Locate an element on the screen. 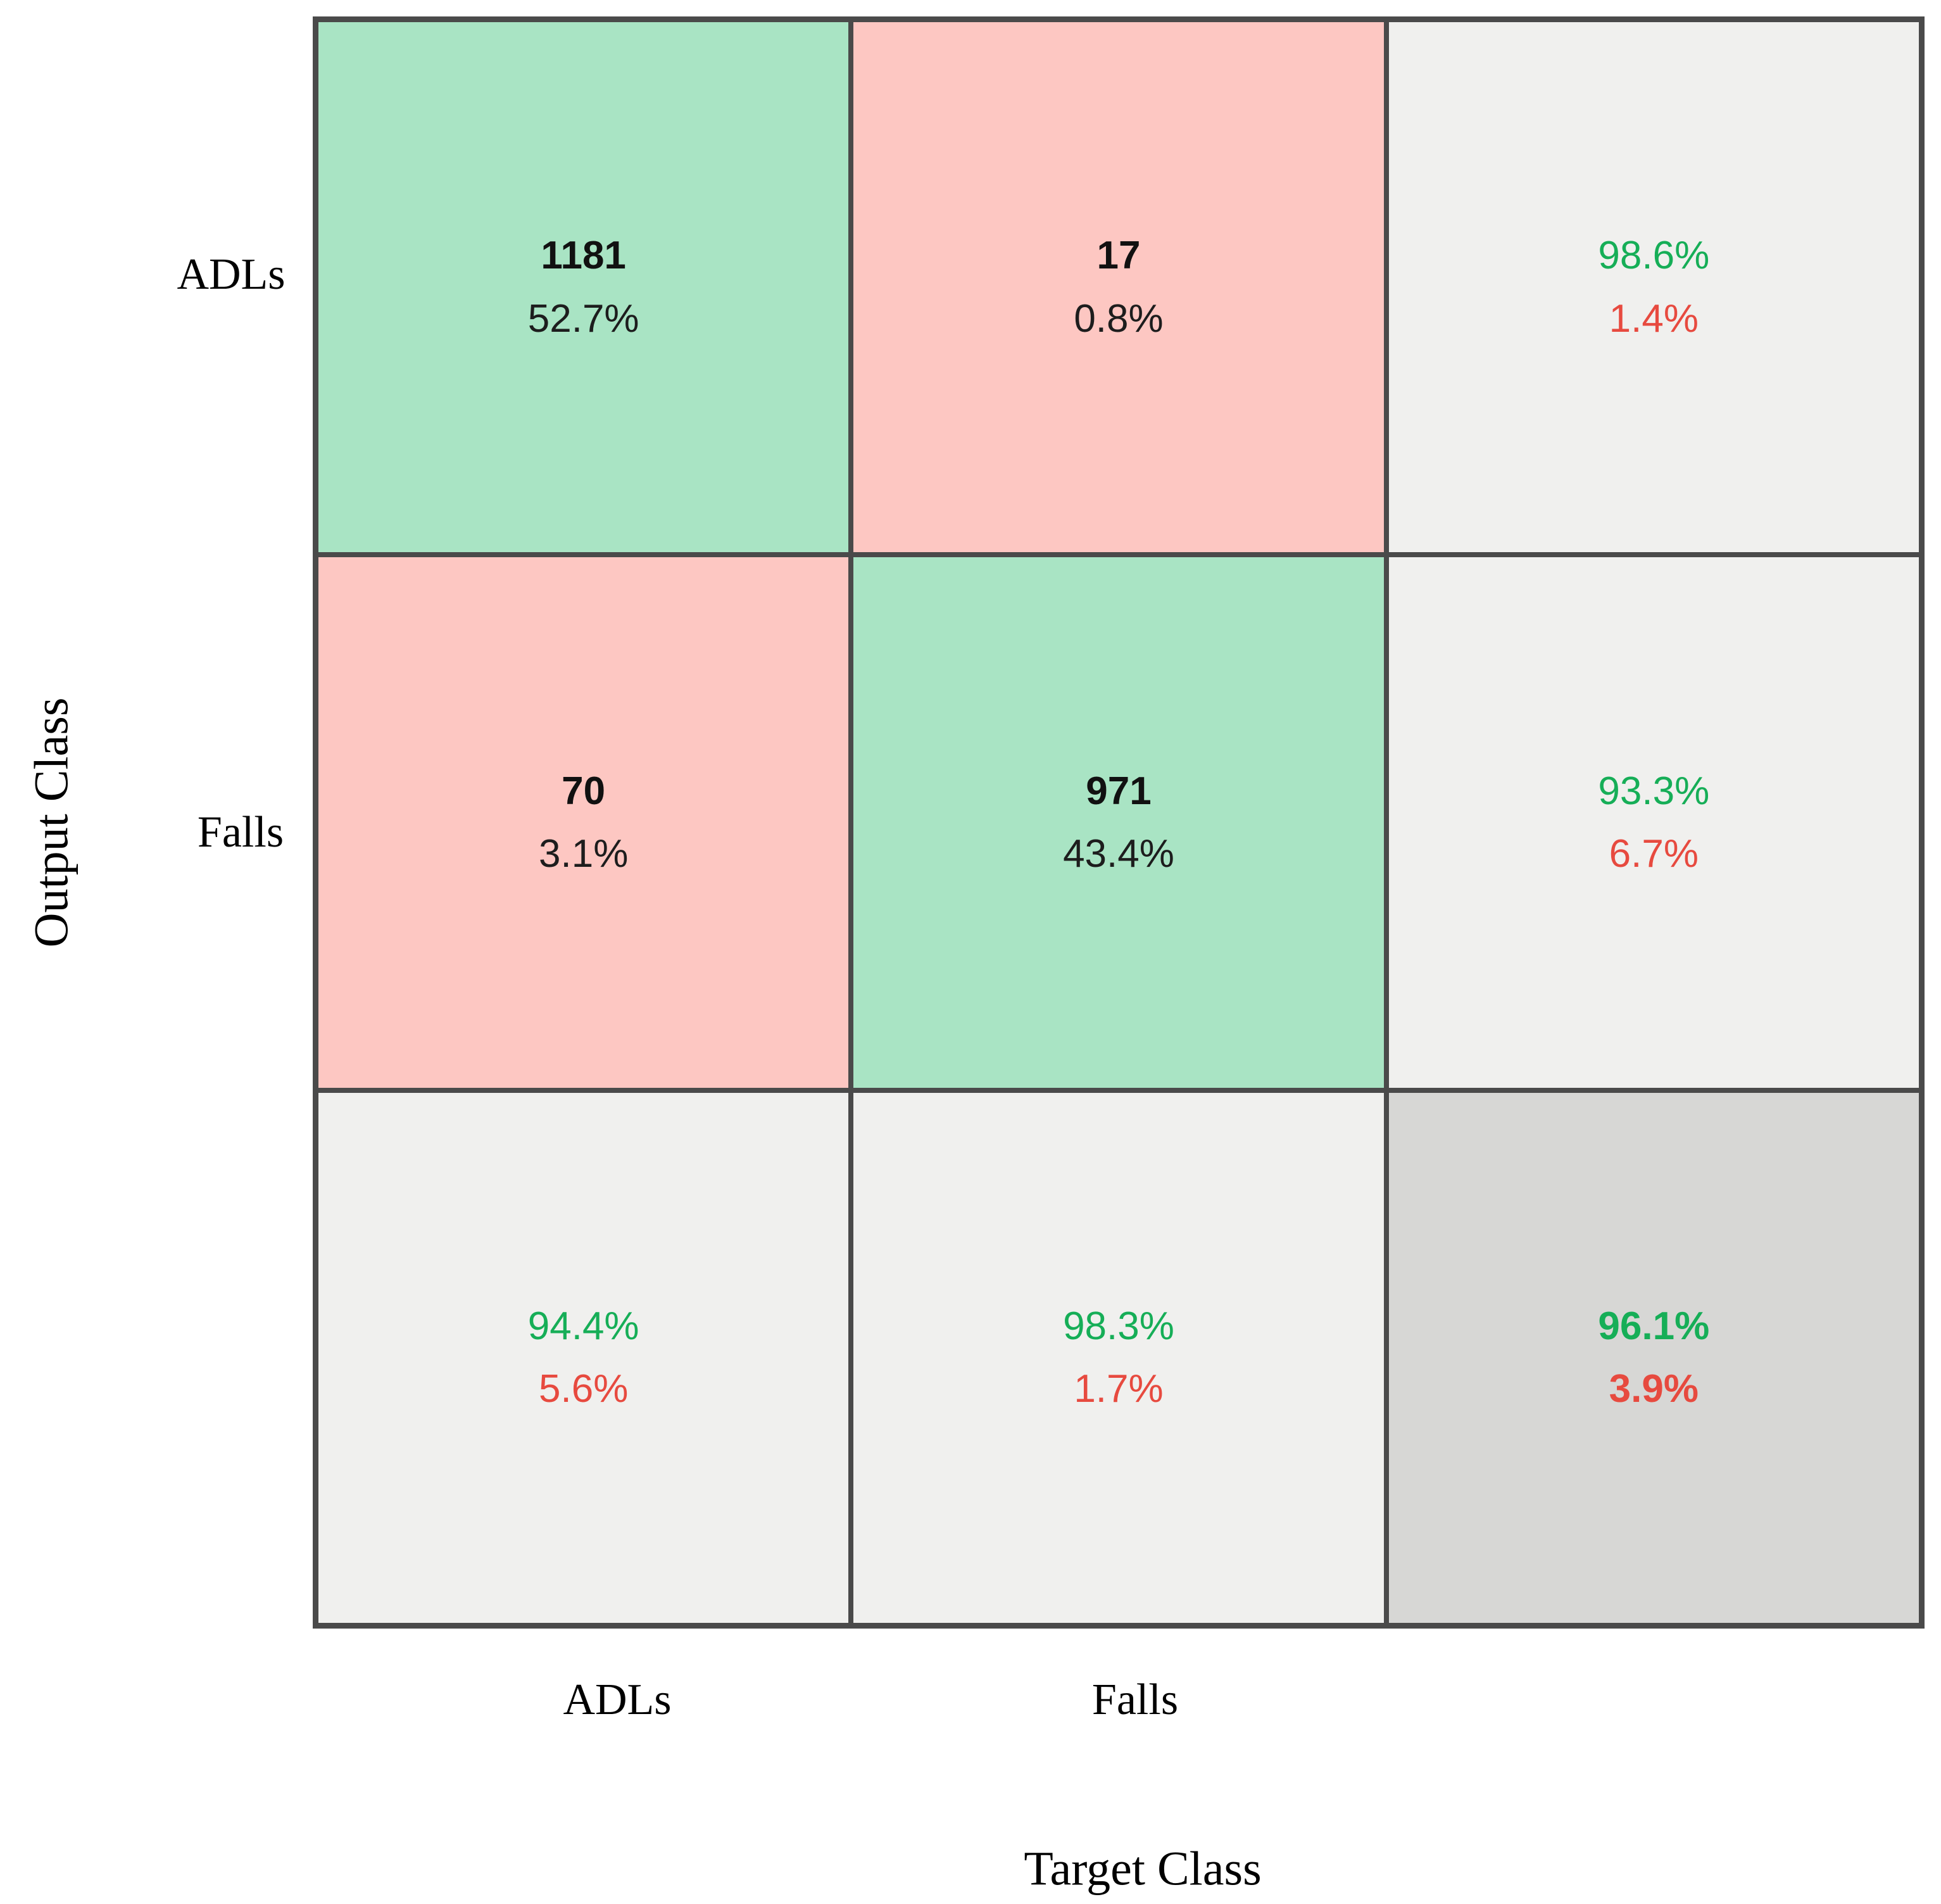  col-recall-value: 98.3% is located at coordinates (1118, 1326).